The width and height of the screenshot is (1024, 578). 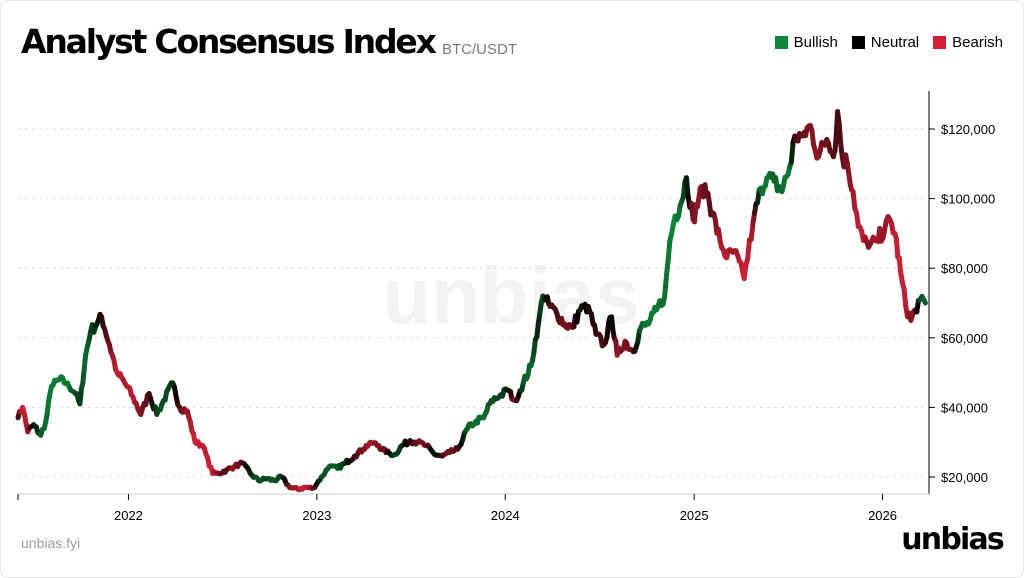 I want to click on chart-subtitle: BTC/USDT, so click(x=479, y=49).